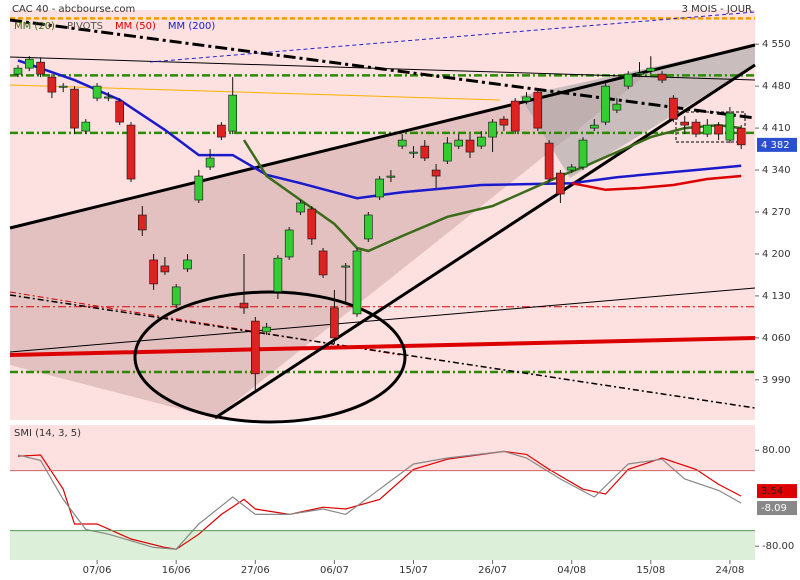 The width and height of the screenshot is (800, 580). I want to click on circle-annotation, so click(270, 357).